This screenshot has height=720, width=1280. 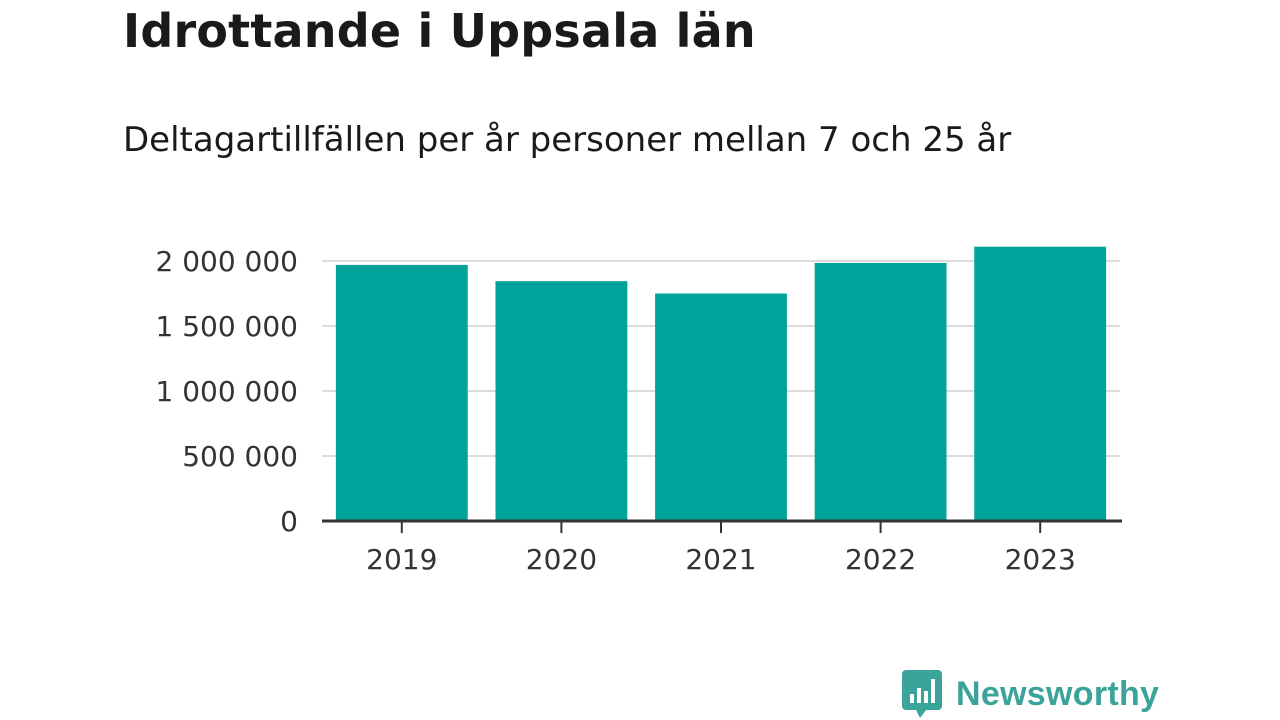 What do you see at coordinates (226, 391) in the screenshot?
I see `y-tick-label: 1 000 000` at bounding box center [226, 391].